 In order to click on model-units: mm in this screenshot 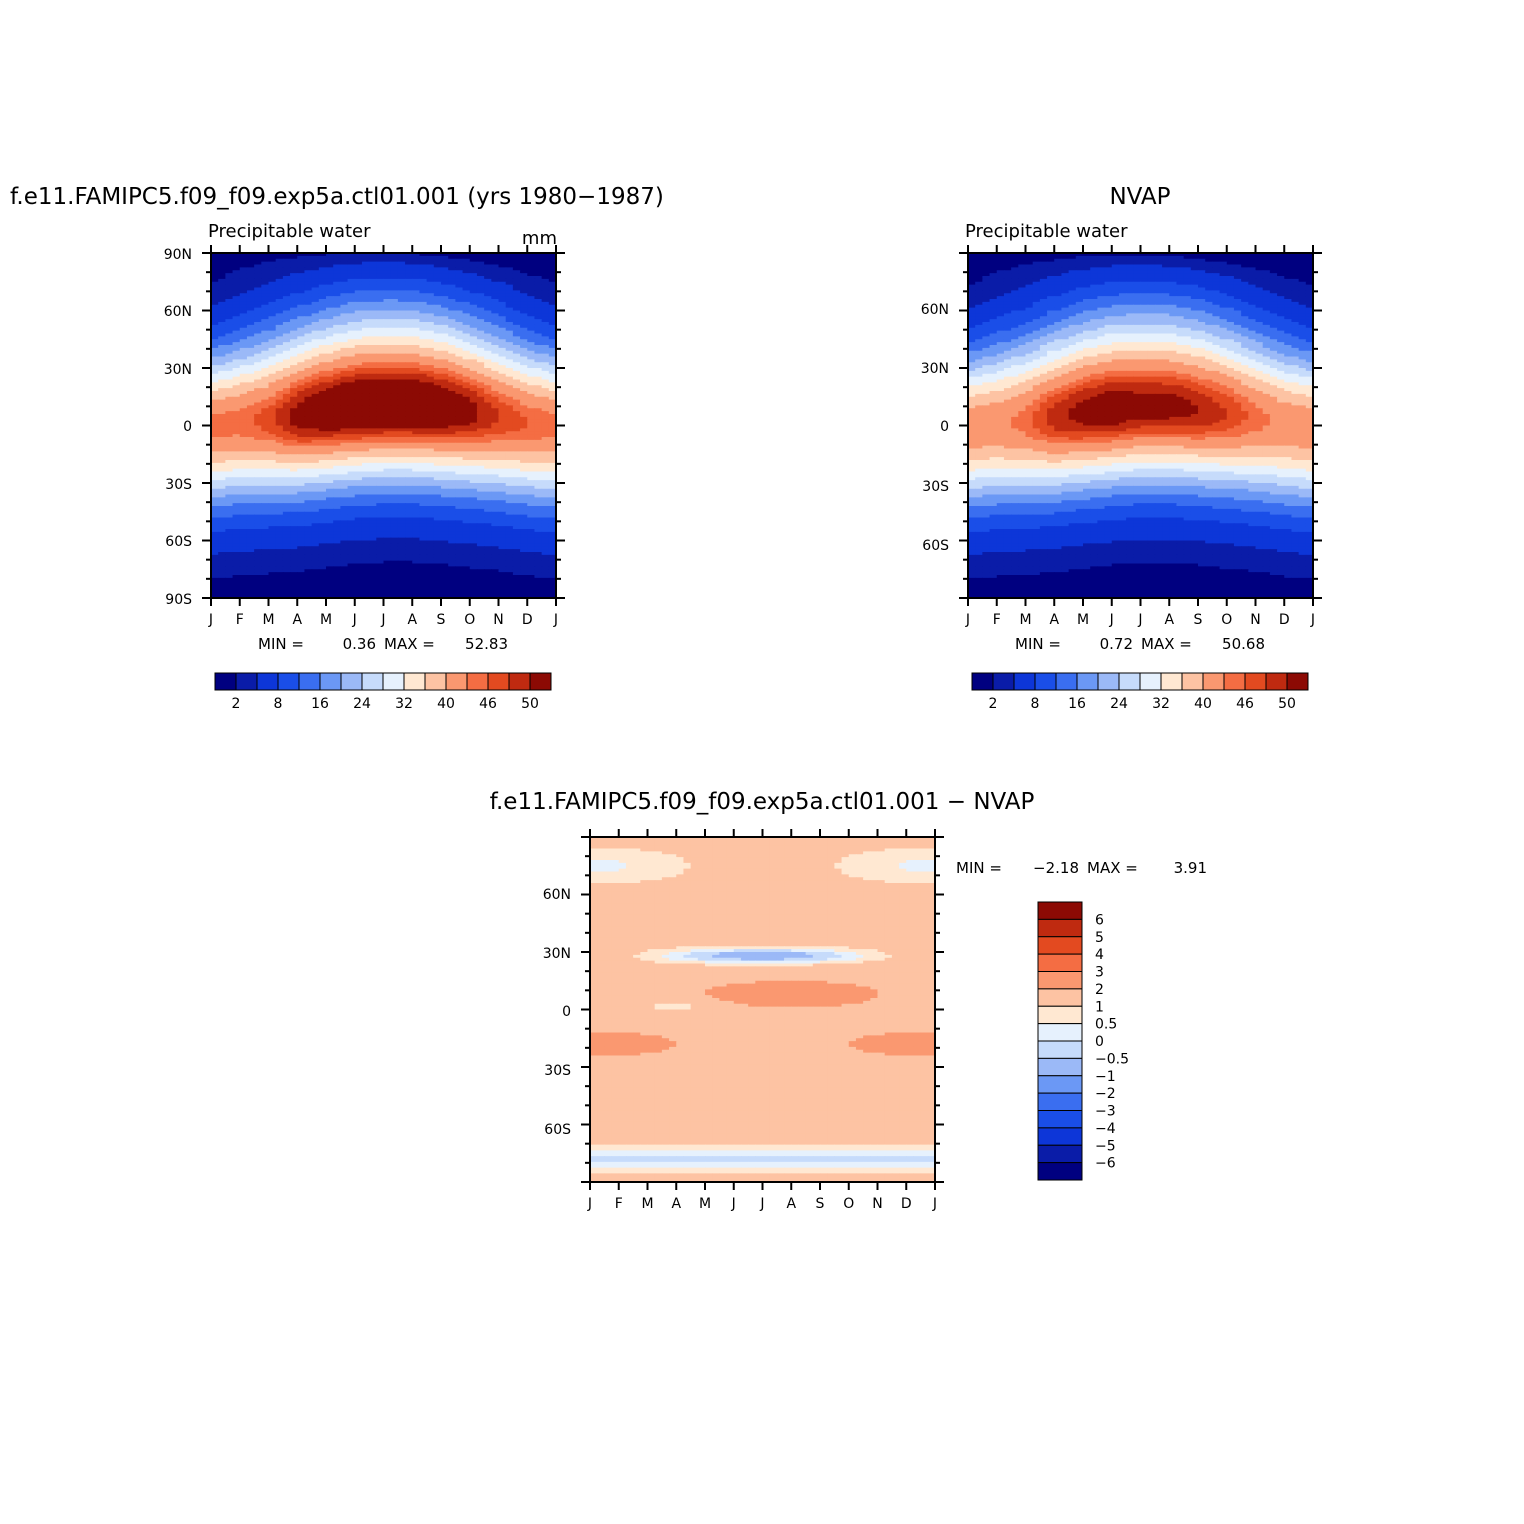, I will do `click(539, 238)`.